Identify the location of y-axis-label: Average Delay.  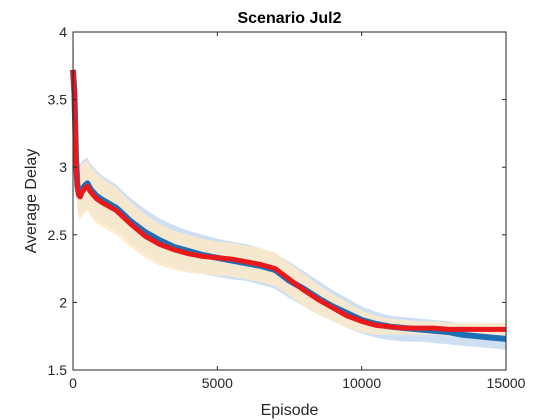
(31, 201).